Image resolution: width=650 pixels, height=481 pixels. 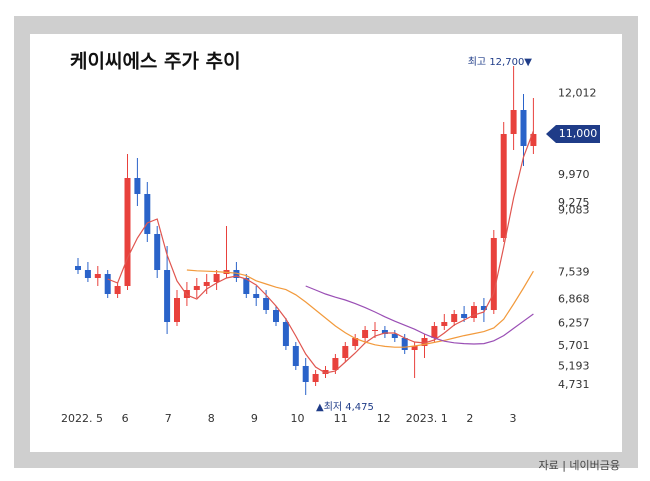 I want to click on x-tick-label: 2, so click(x=469, y=418).